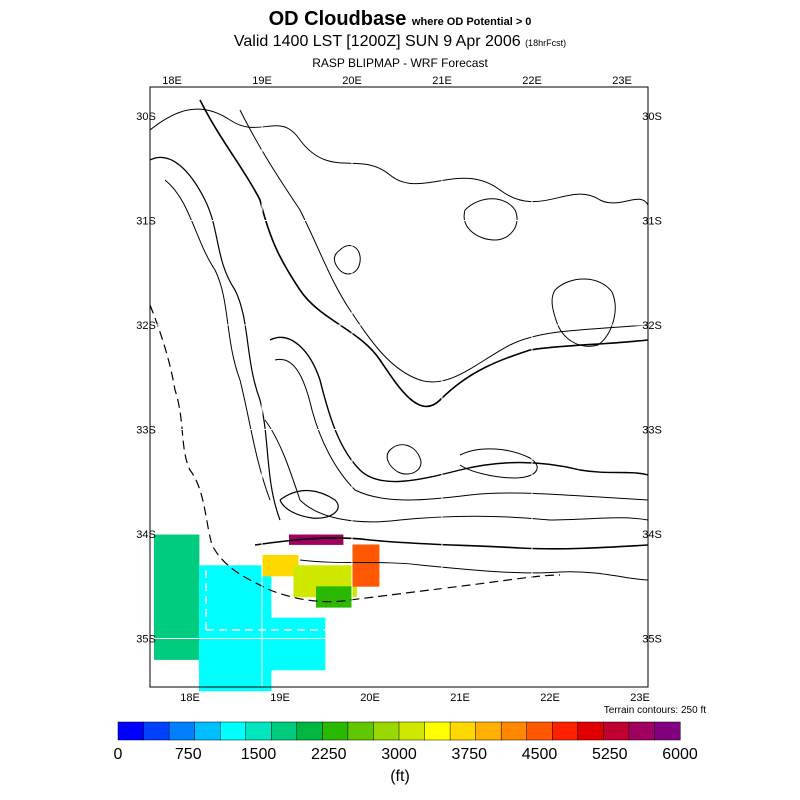 The image size is (800, 800). I want to click on left-lat-label: 31S, so click(146, 222).